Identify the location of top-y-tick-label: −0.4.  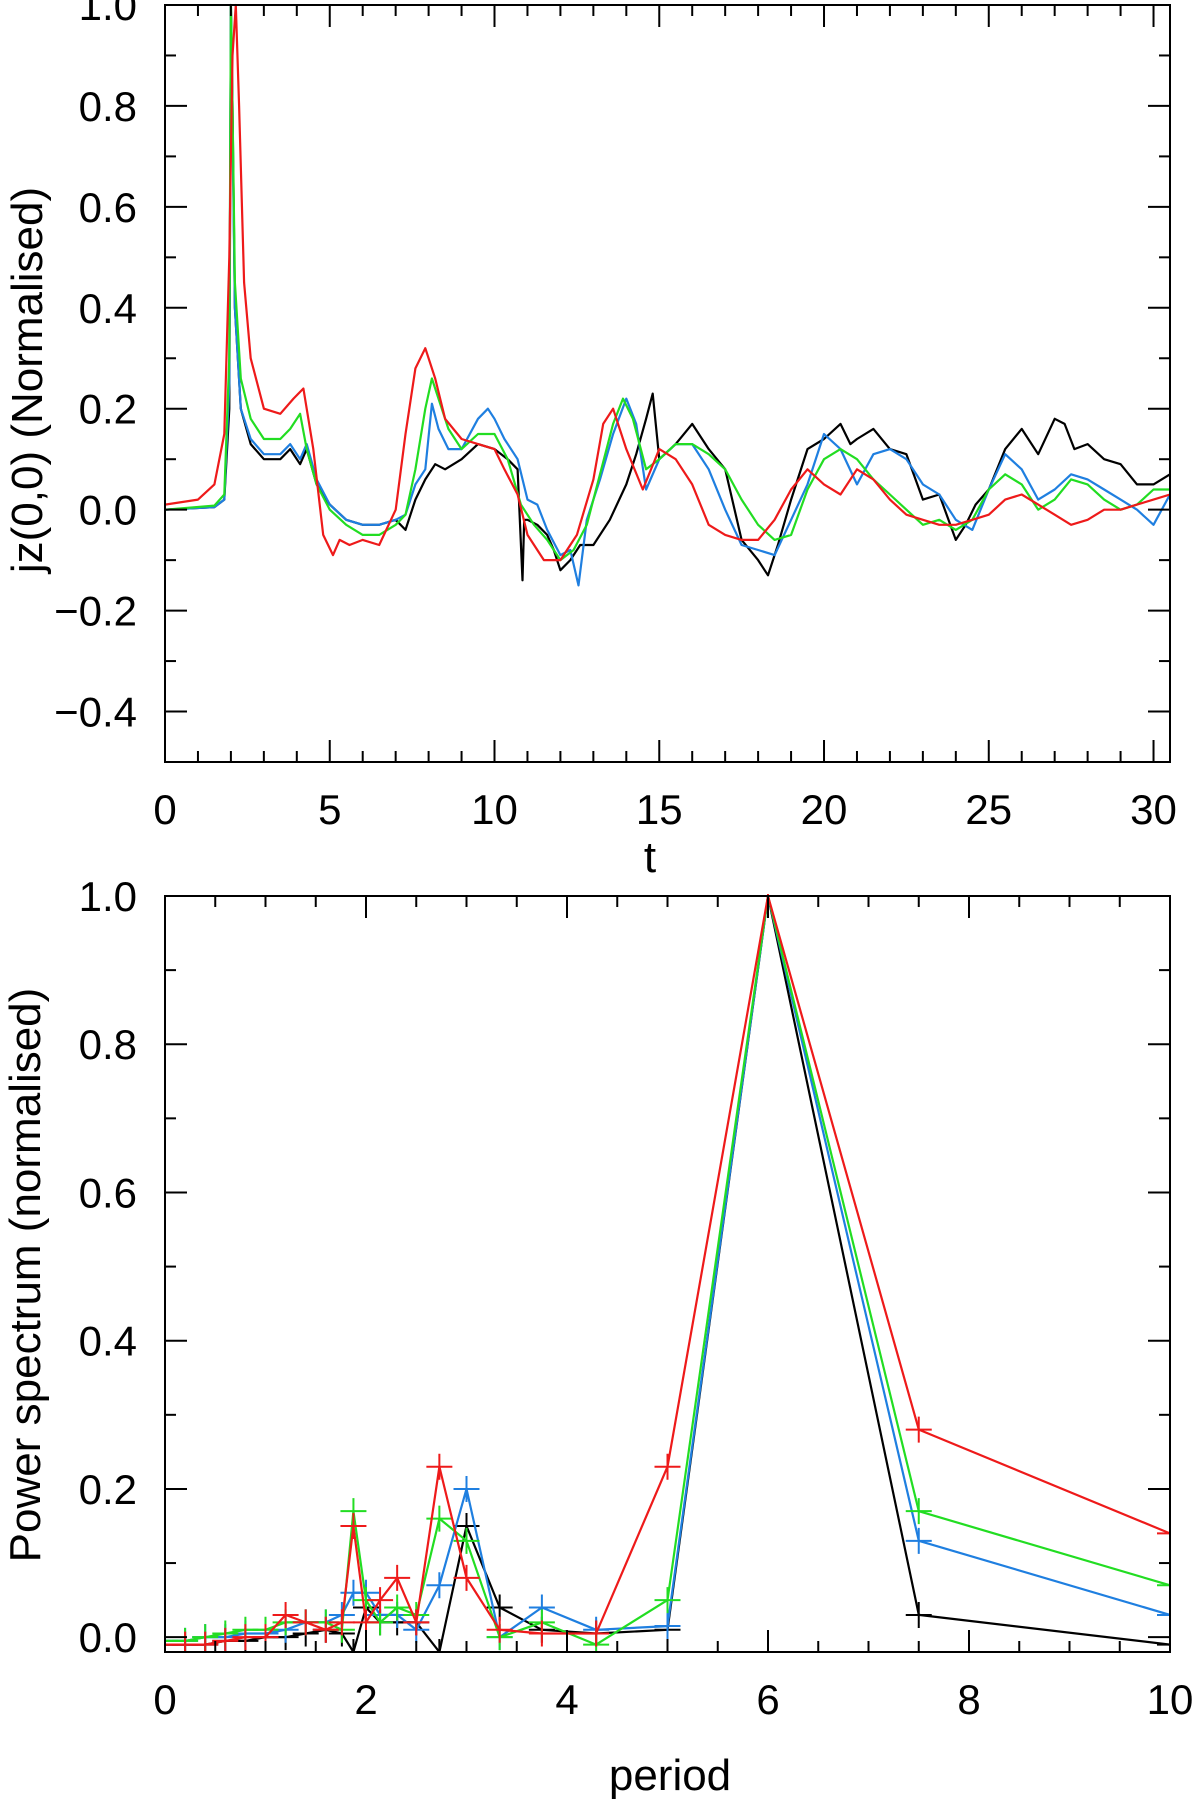
(95, 712).